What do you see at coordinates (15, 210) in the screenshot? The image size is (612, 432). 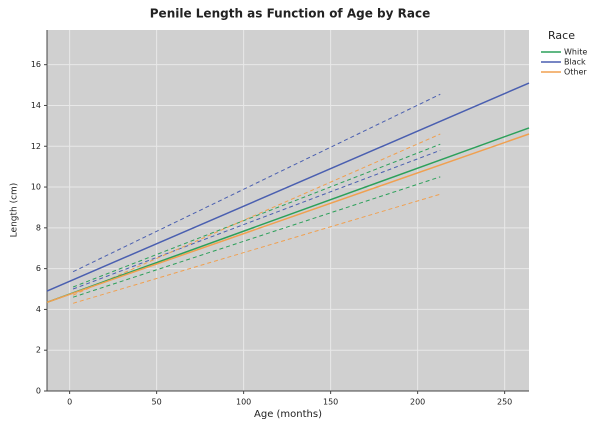 I see `y-axis-label: Length (cm)` at bounding box center [15, 210].